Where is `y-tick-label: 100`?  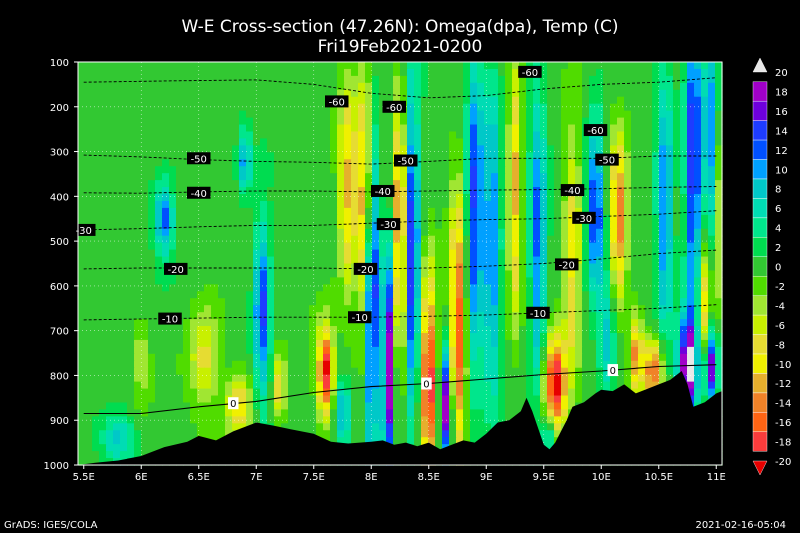
y-tick-label: 100 is located at coordinates (59, 63).